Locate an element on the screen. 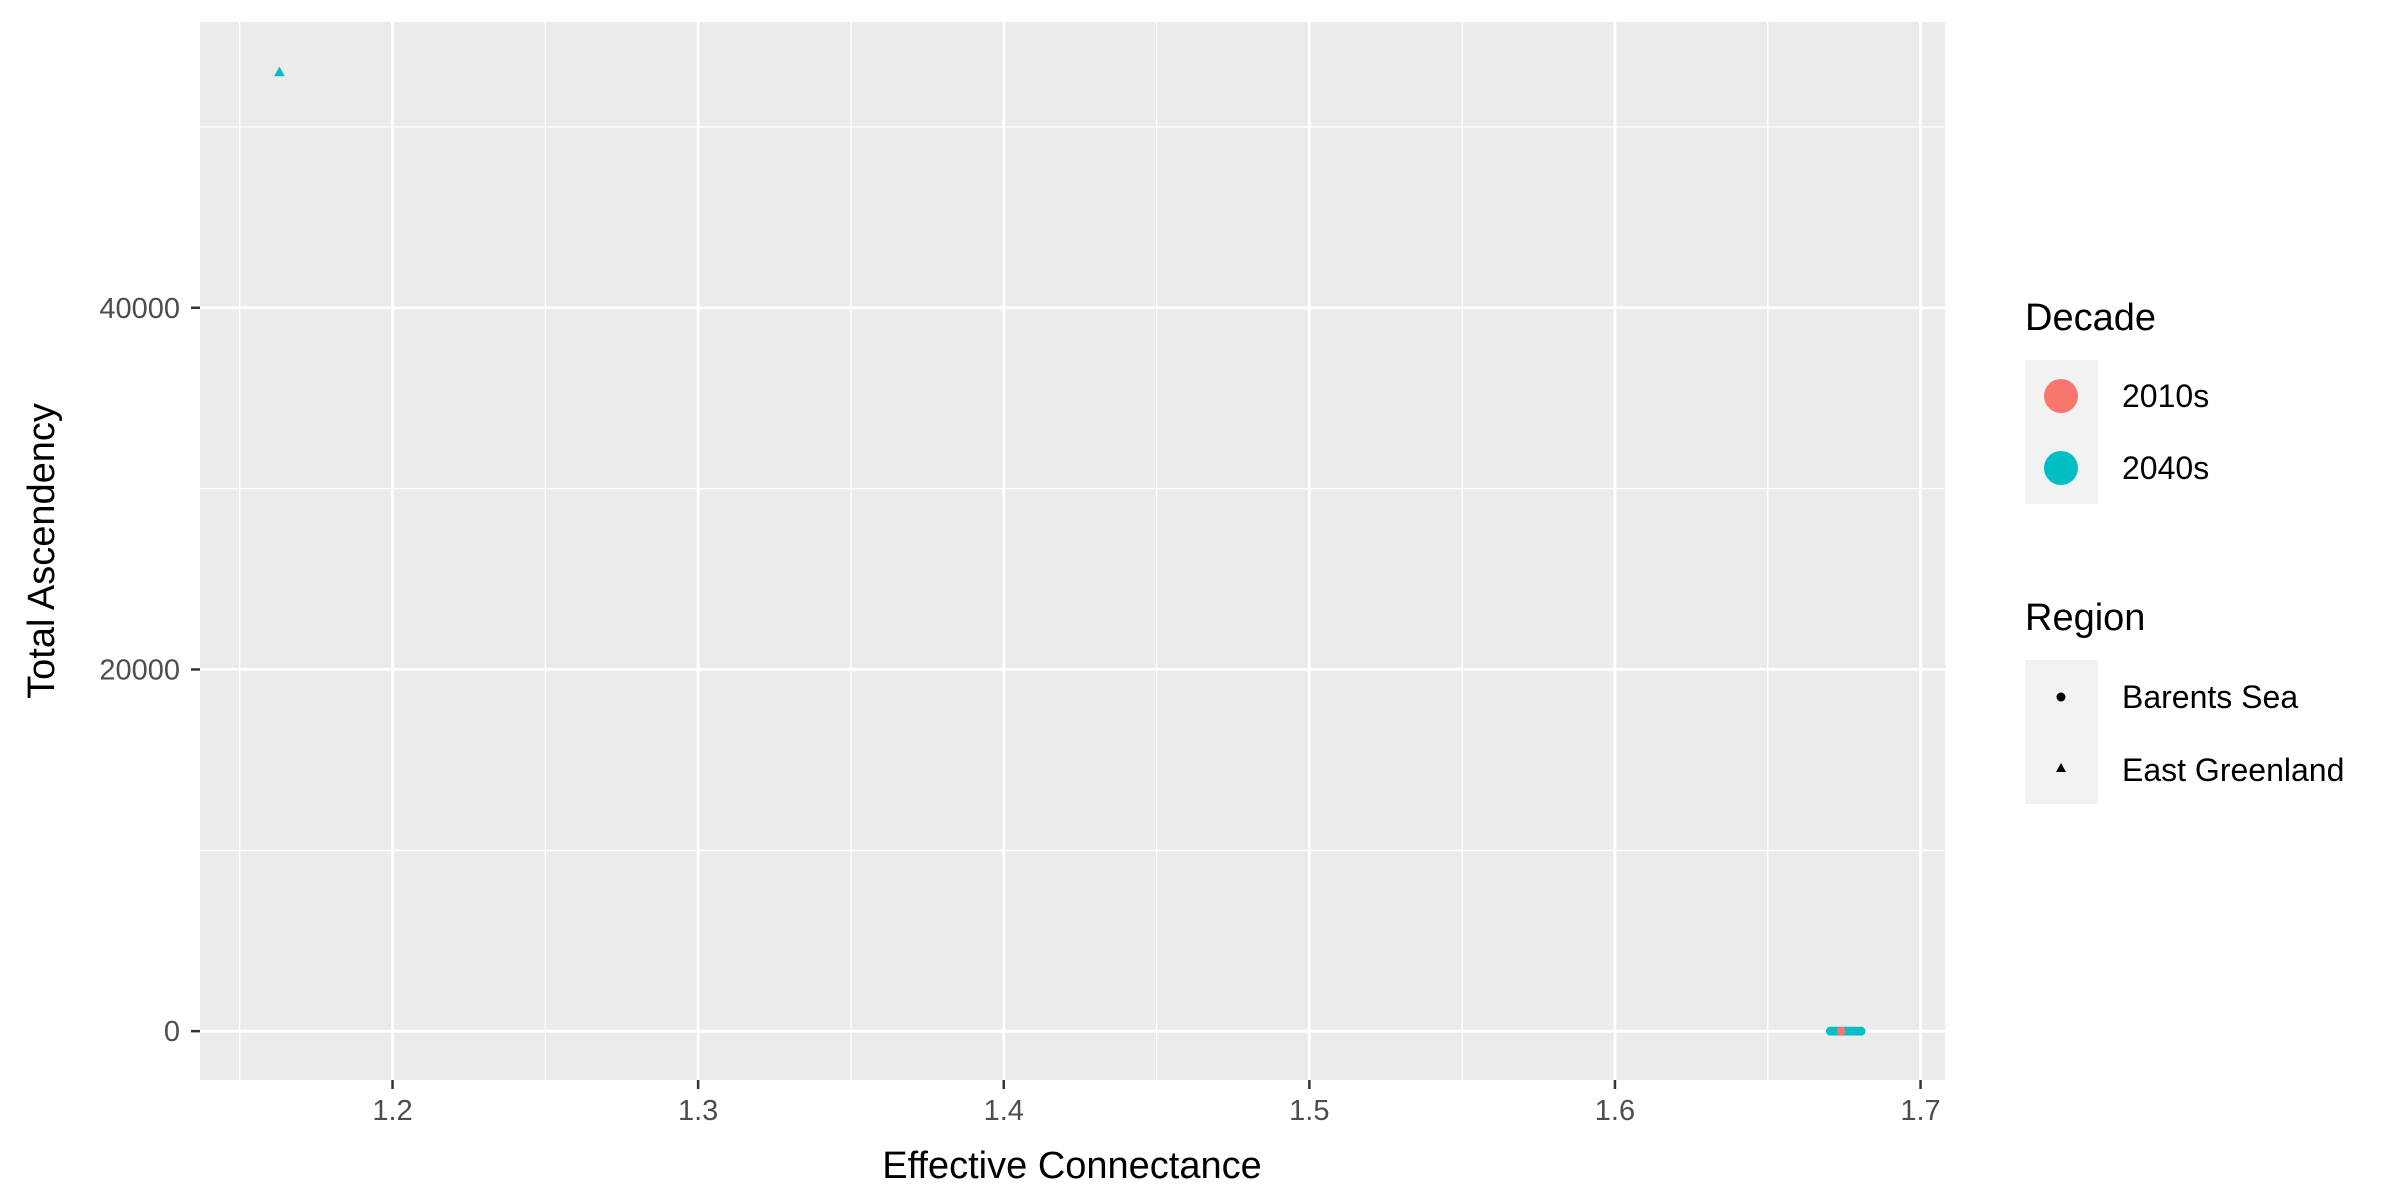  legend-label-east-greenland: East Greenland is located at coordinates (2233, 770).